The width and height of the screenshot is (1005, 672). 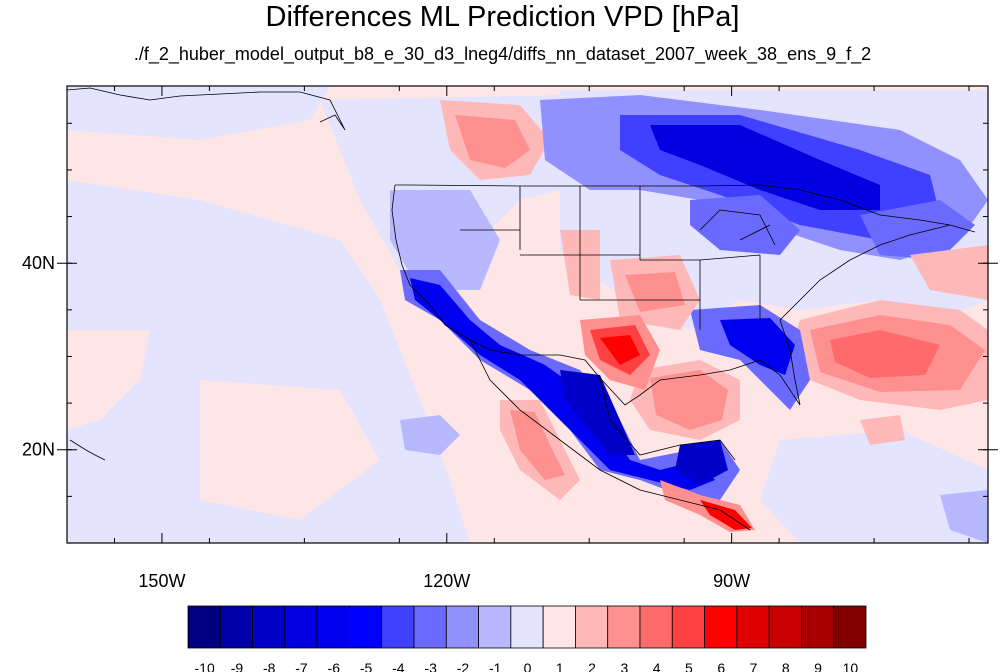 What do you see at coordinates (560, 666) in the screenshot?
I see `colorbar-label: 1` at bounding box center [560, 666].